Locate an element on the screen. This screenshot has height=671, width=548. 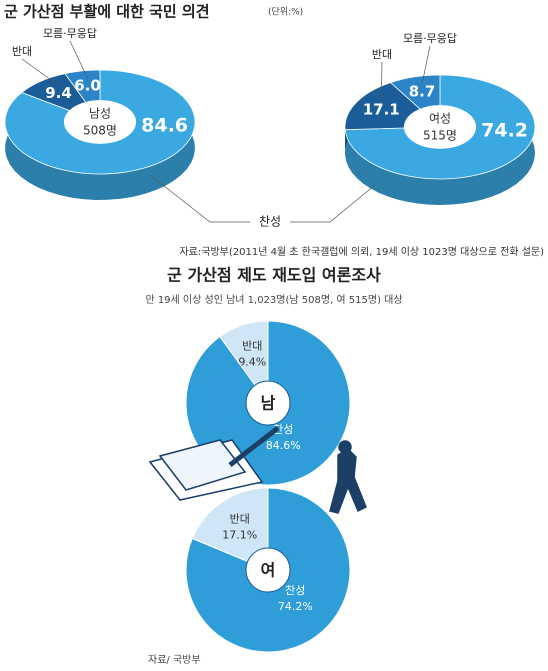
value-label: 74.2 is located at coordinates (504, 131).